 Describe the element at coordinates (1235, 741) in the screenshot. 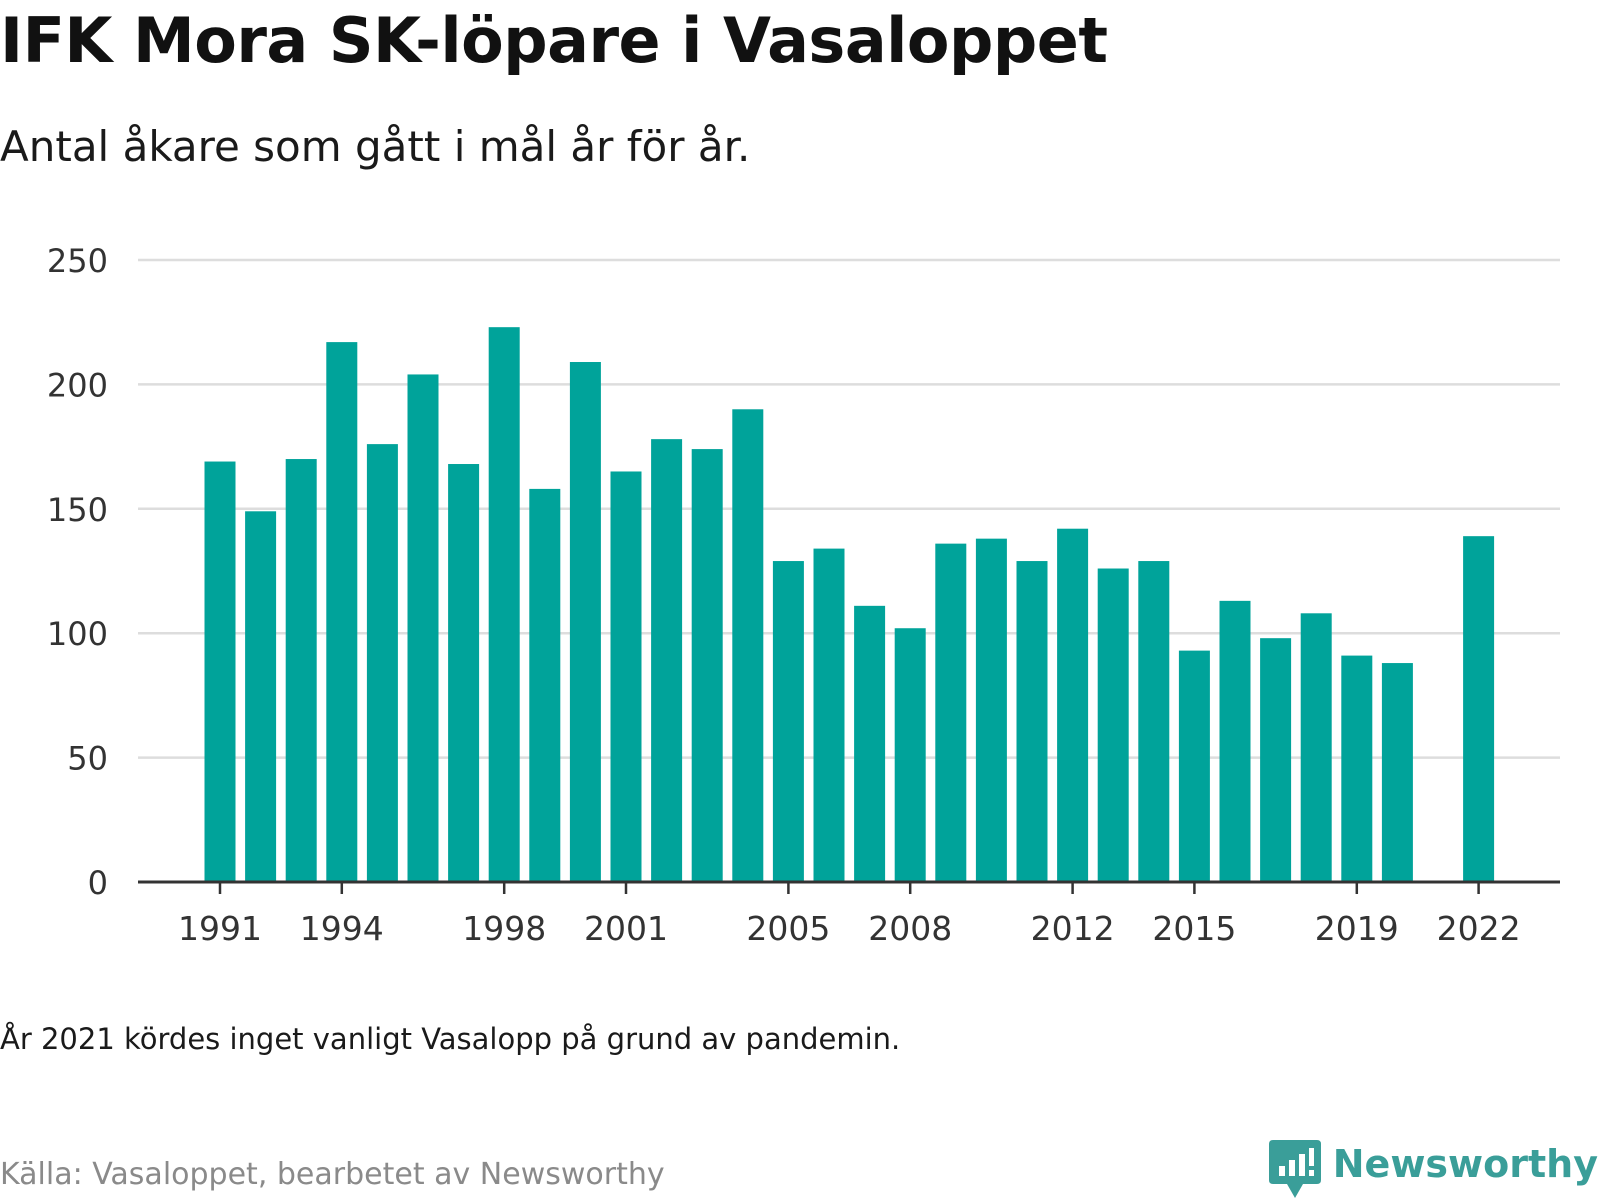

I see `bar-2016` at that location.